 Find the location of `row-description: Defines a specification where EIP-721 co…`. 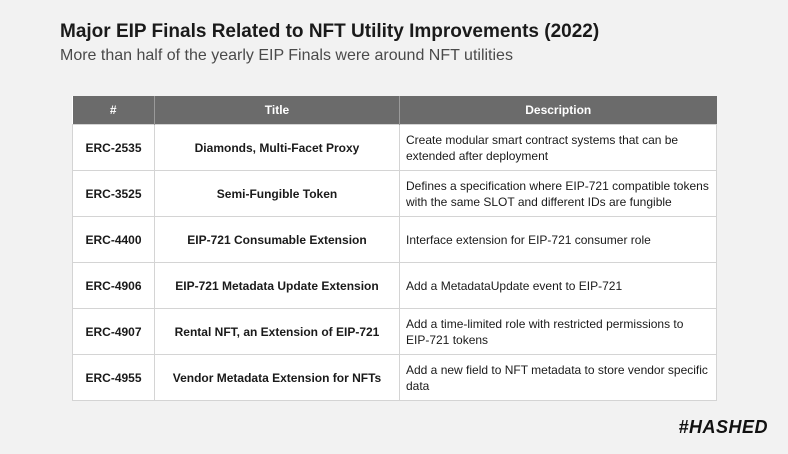

row-description: Defines a specification where EIP-721 co… is located at coordinates (558, 193).